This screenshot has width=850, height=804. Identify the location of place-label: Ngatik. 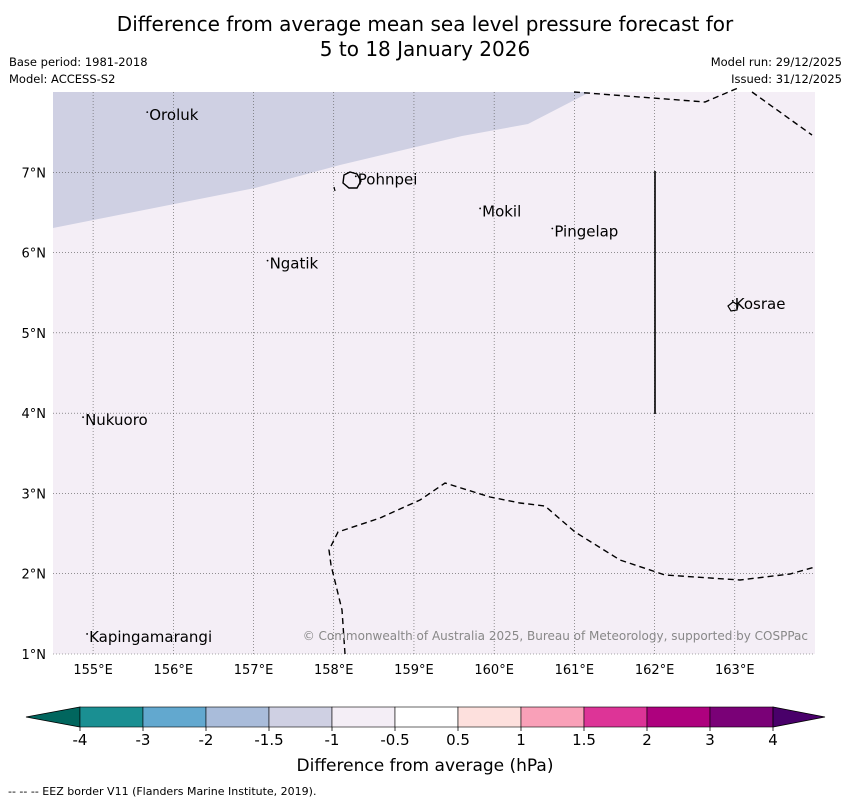
(294, 264).